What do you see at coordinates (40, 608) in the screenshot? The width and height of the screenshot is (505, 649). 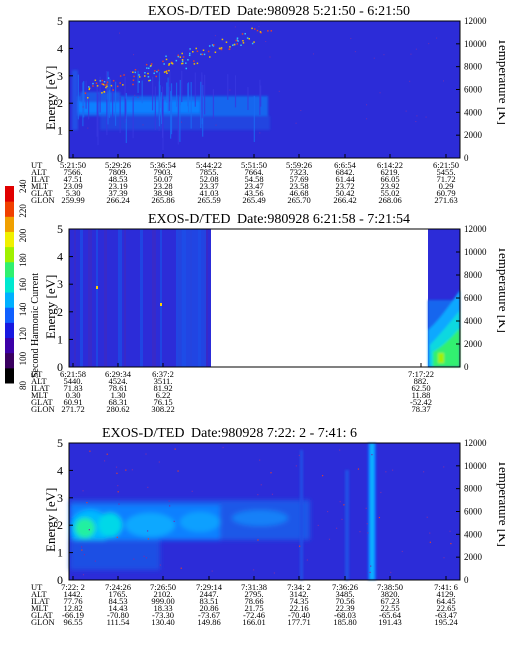 I see `table-row-label: MLT` at bounding box center [40, 608].